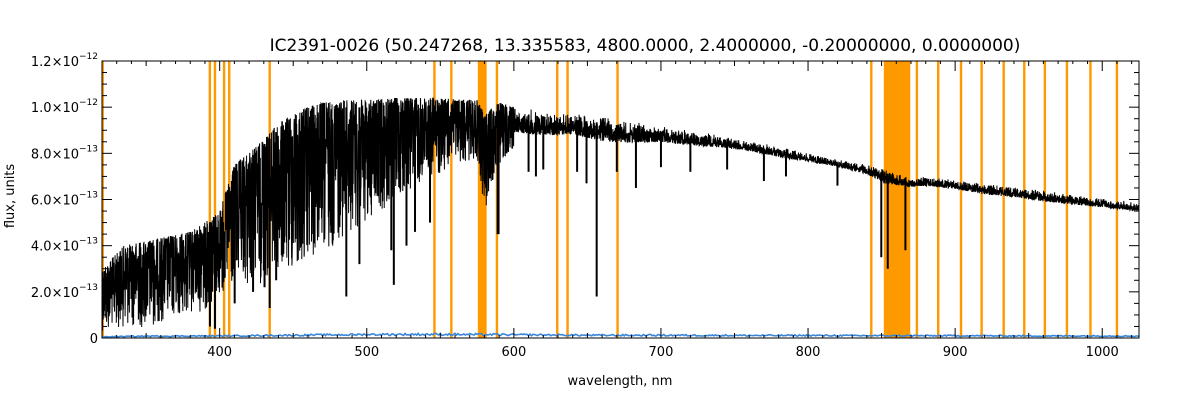 The image size is (1200, 404). What do you see at coordinates (513, 352) in the screenshot?
I see `x-tick-label: 600` at bounding box center [513, 352].